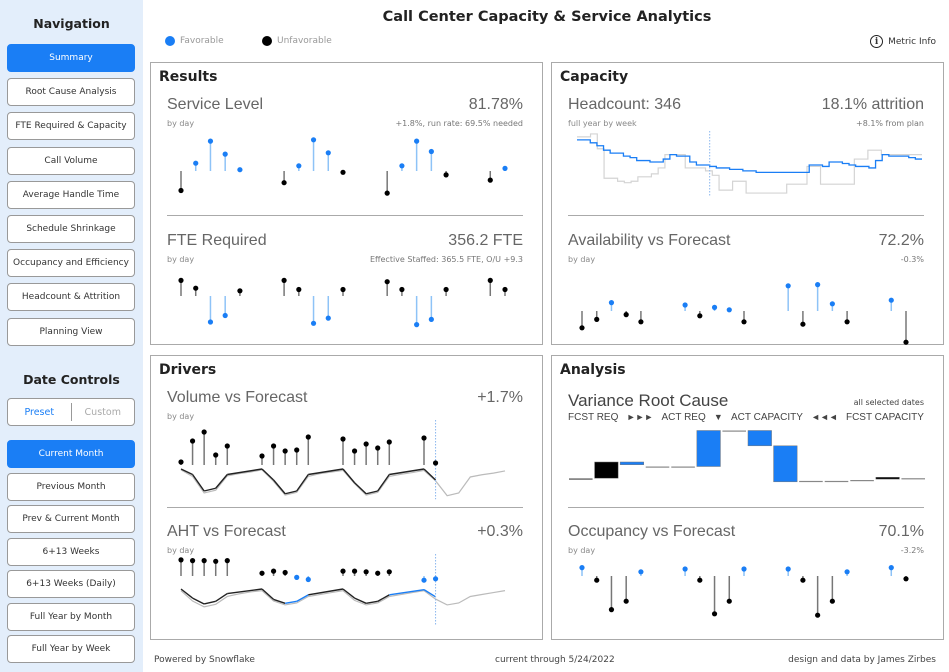  What do you see at coordinates (747, 456) in the screenshot?
I see `variance-waterfall-chart` at bounding box center [747, 456].